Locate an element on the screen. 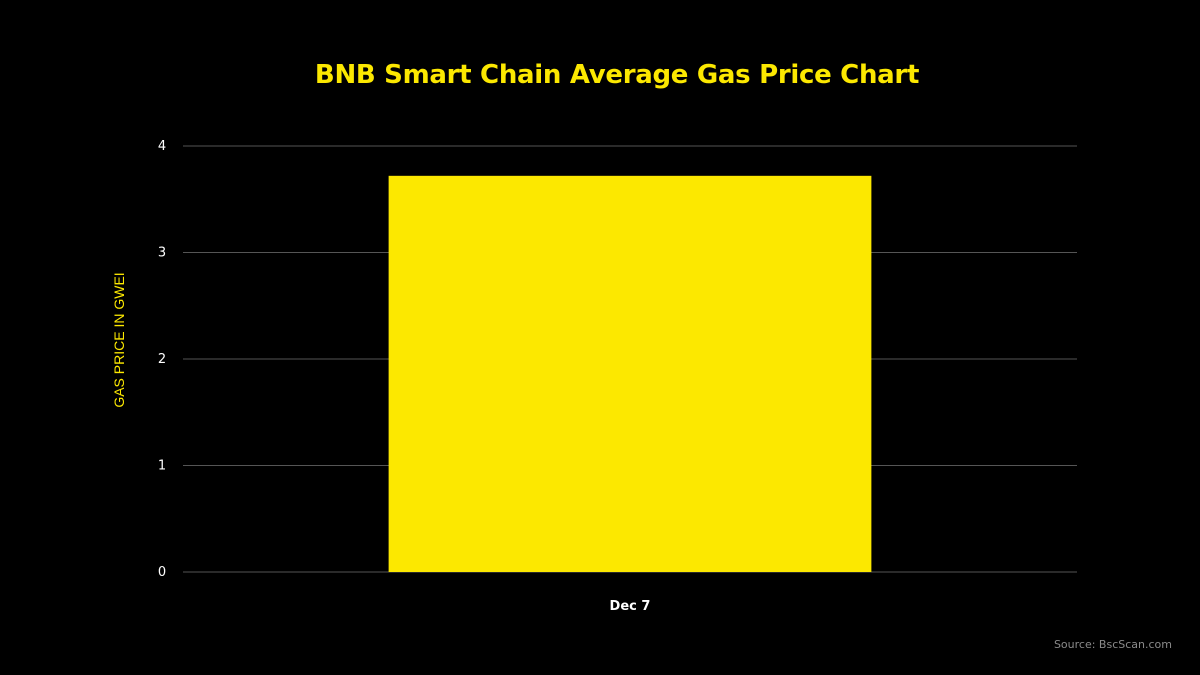 This screenshot has width=1200, height=675. x-tick-labels: Dec 7 is located at coordinates (630, 606).